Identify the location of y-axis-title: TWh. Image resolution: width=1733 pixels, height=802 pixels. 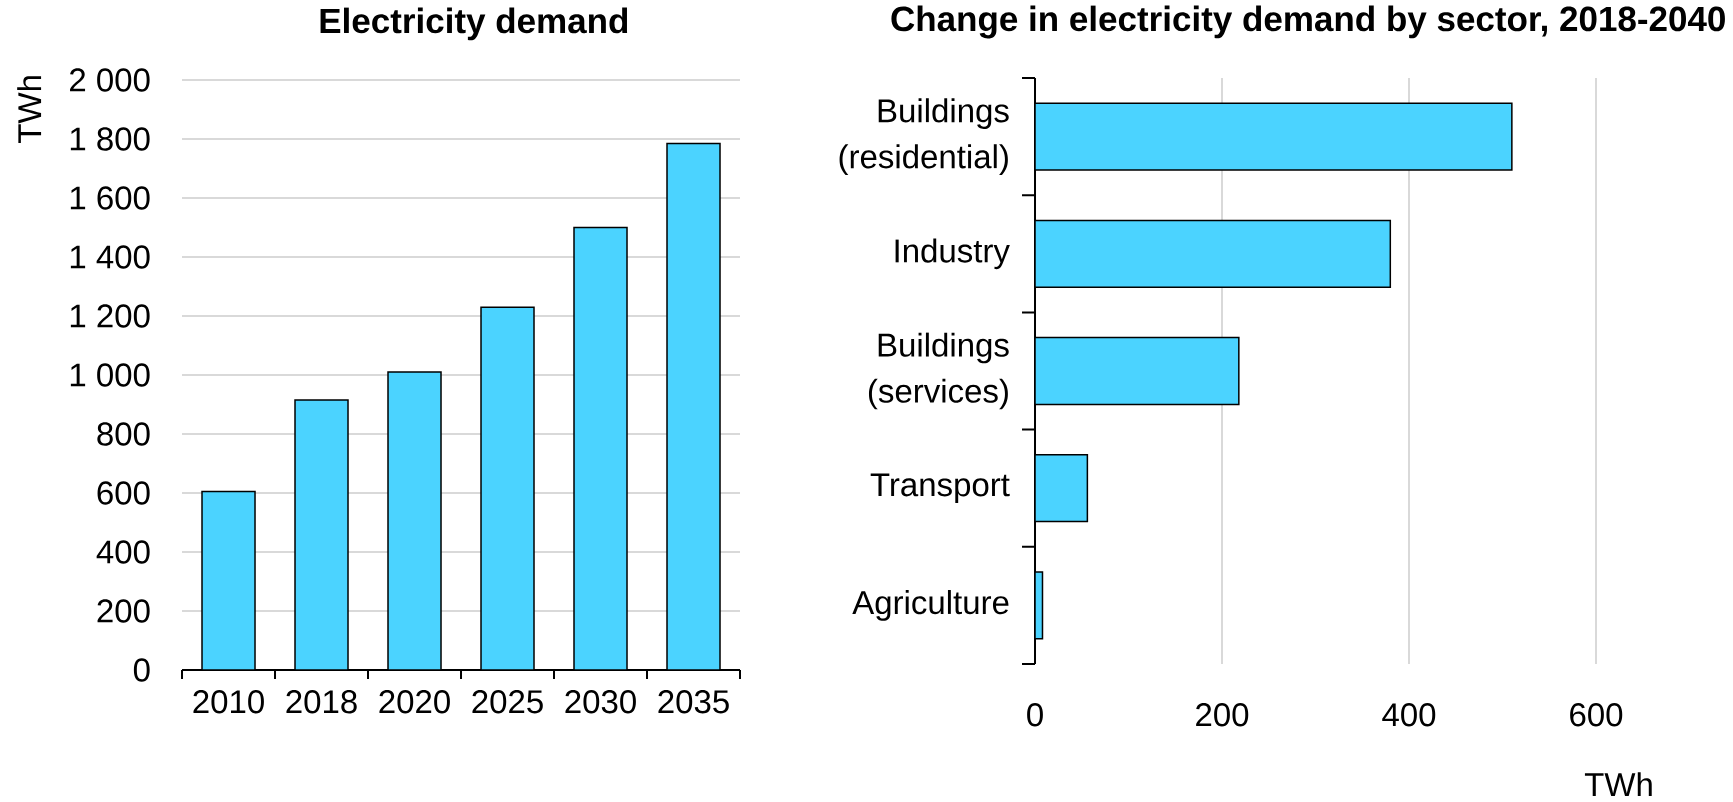
(29, 109).